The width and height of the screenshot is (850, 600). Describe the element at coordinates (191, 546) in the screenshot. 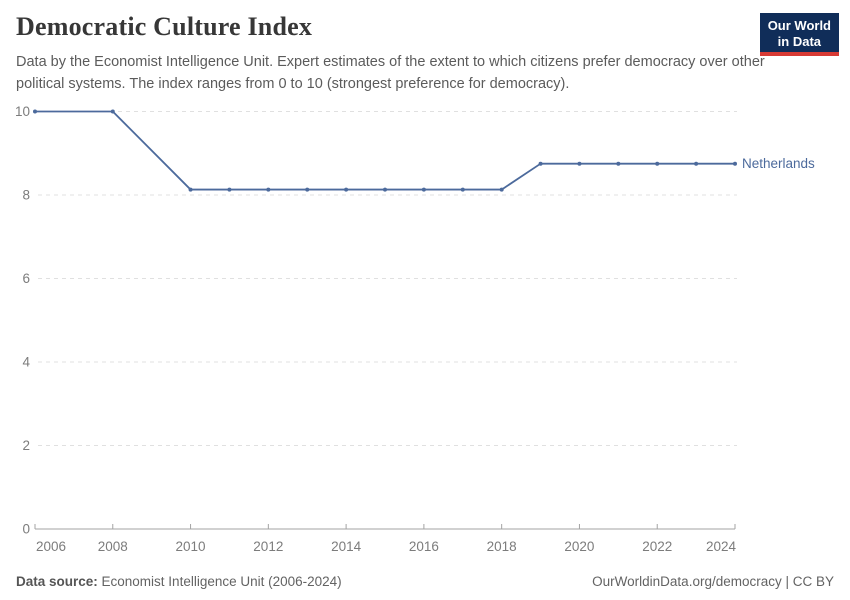

I see `x-axis-tick-label: 2010` at that location.